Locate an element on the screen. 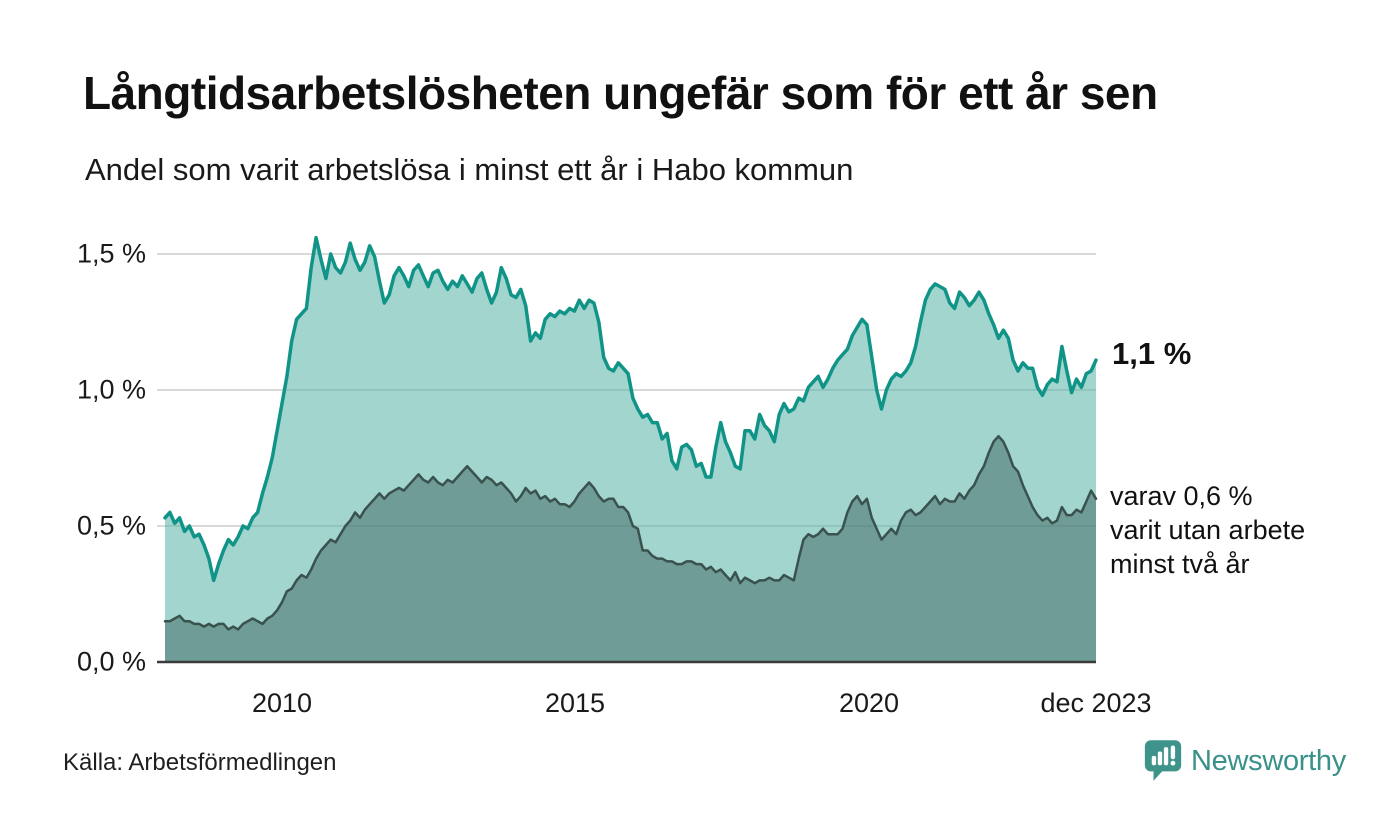 This screenshot has width=1400, height=840. source-attribution: Källa: Arbetsförmedlingen is located at coordinates (200, 762).